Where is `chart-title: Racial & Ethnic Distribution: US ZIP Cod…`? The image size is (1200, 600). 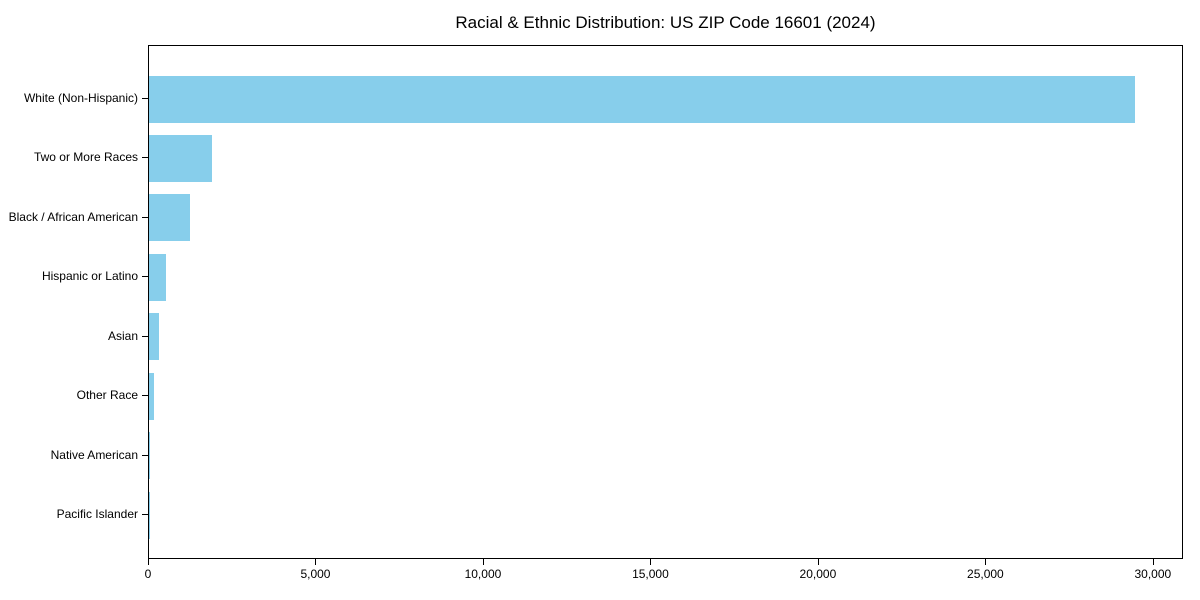 chart-title: Racial & Ethnic Distribution: US ZIP Cod… is located at coordinates (665, 22).